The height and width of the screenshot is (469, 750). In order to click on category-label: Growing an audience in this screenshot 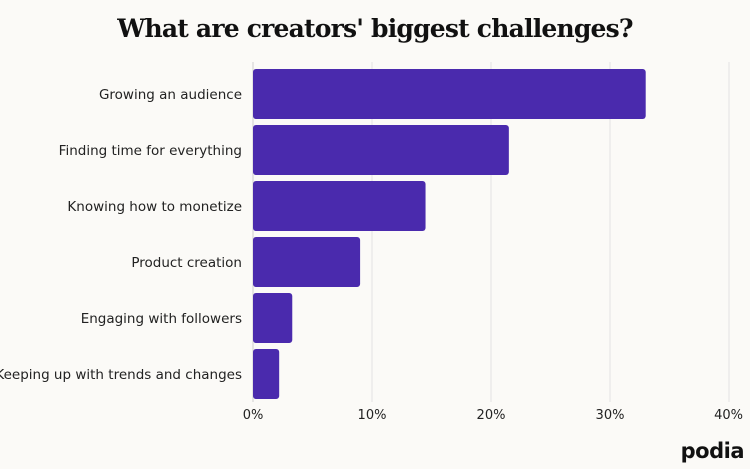, I will do `click(170, 95)`.